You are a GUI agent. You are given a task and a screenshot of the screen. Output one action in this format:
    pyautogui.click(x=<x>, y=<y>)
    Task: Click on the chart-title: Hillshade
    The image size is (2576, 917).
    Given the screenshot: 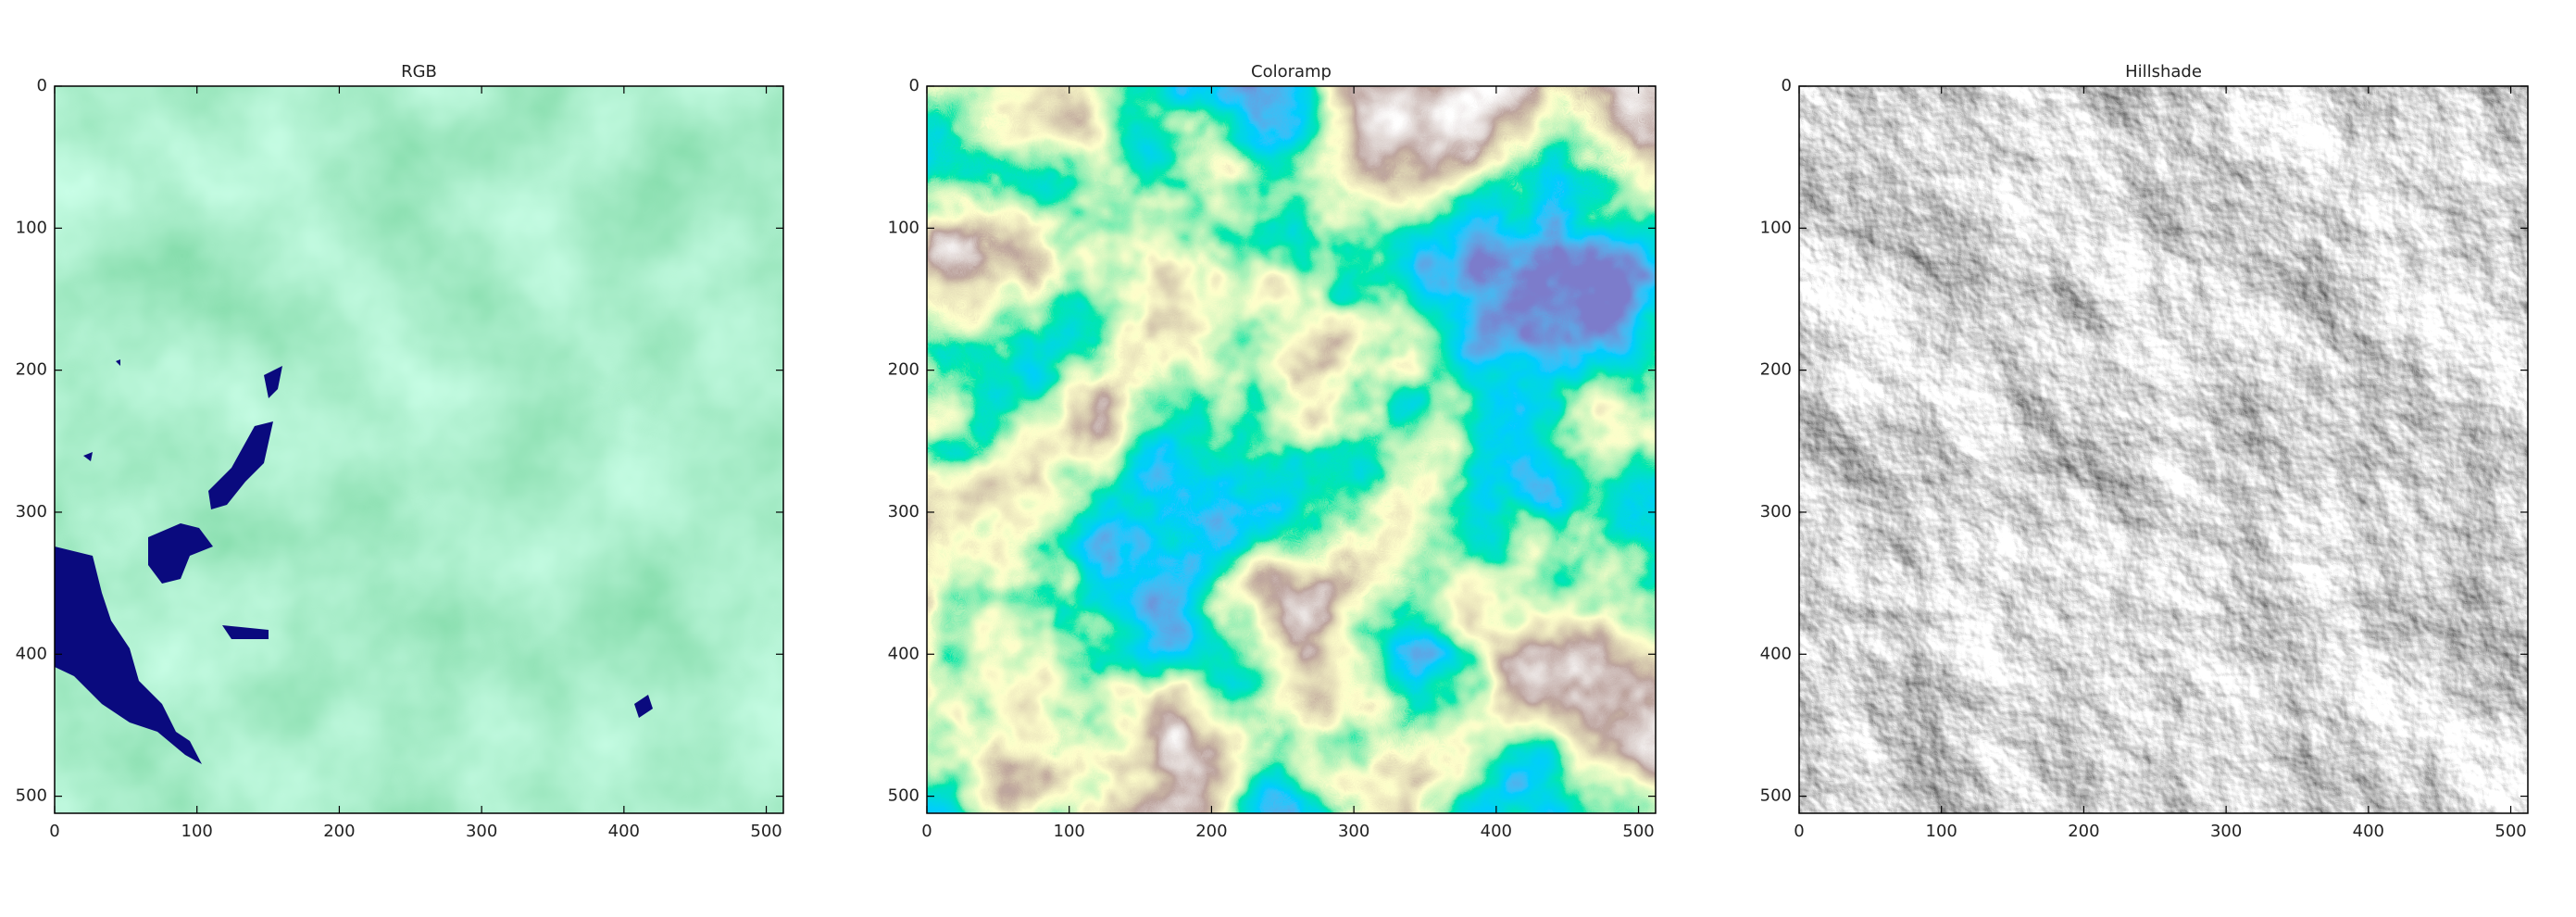 What is the action you would take?
    pyautogui.click(x=2164, y=72)
    